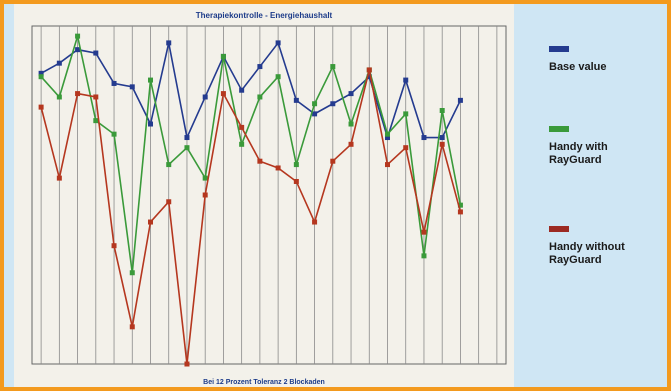 The width and height of the screenshot is (671, 391). What do you see at coordinates (578, 67) in the screenshot?
I see `legend-label-base-value: Base value` at bounding box center [578, 67].